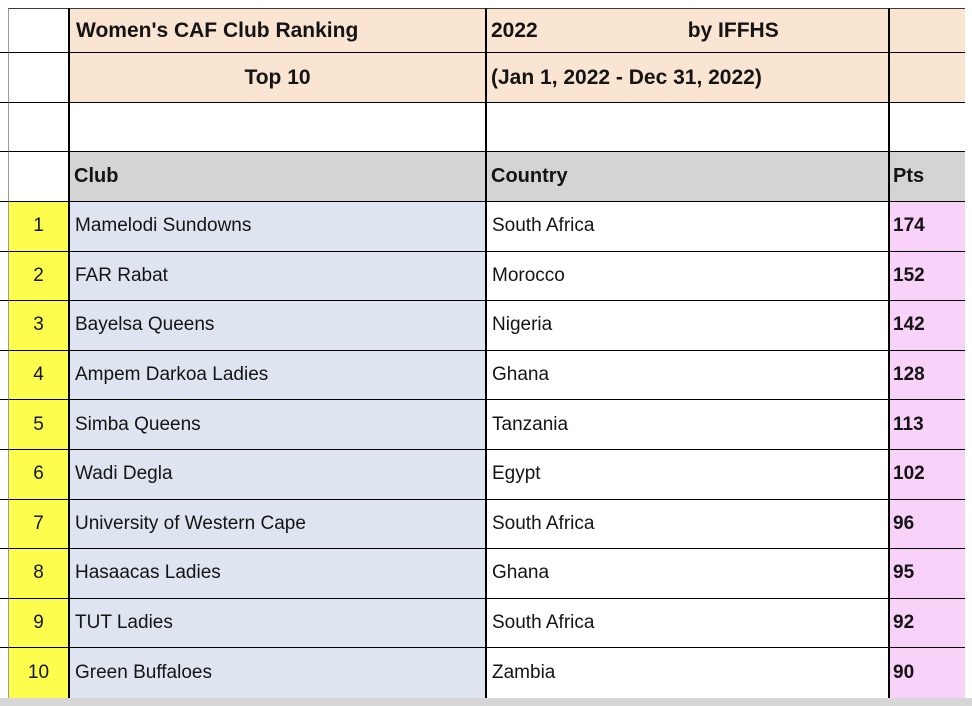 Image resolution: width=972 pixels, height=706 pixels. I want to click on club-cell: University of Western Cape, so click(276, 524).